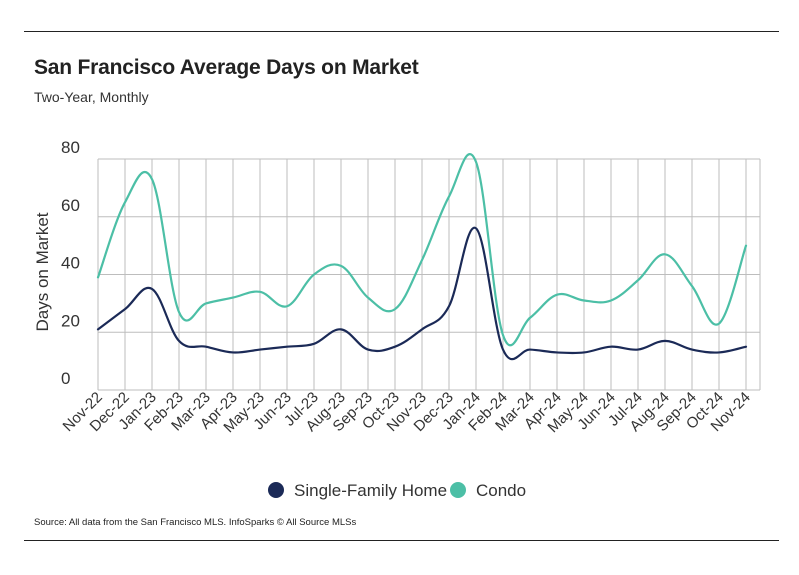 The width and height of the screenshot is (799, 575). What do you see at coordinates (70, 205) in the screenshot?
I see `y-tick-label: 60` at bounding box center [70, 205].